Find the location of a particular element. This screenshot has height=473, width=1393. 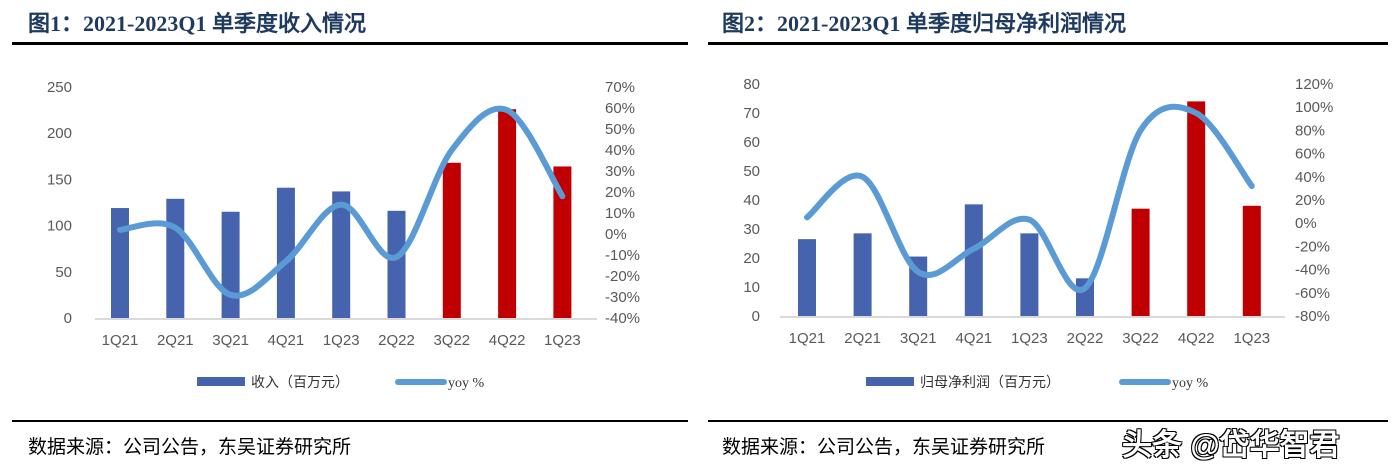

chart2-source: 数据来源：公司公告，东吴证券研究所 is located at coordinates (884, 447).